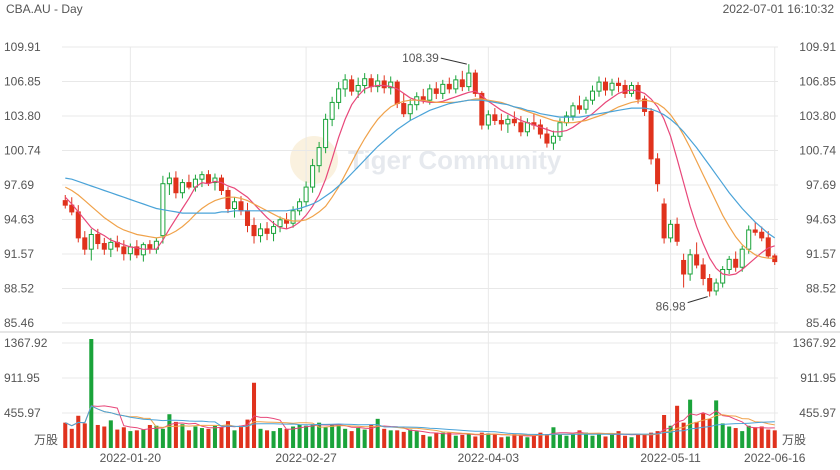  What do you see at coordinates (821, 288) in the screenshot?
I see `price-tick-right: 88.52` at bounding box center [821, 288].